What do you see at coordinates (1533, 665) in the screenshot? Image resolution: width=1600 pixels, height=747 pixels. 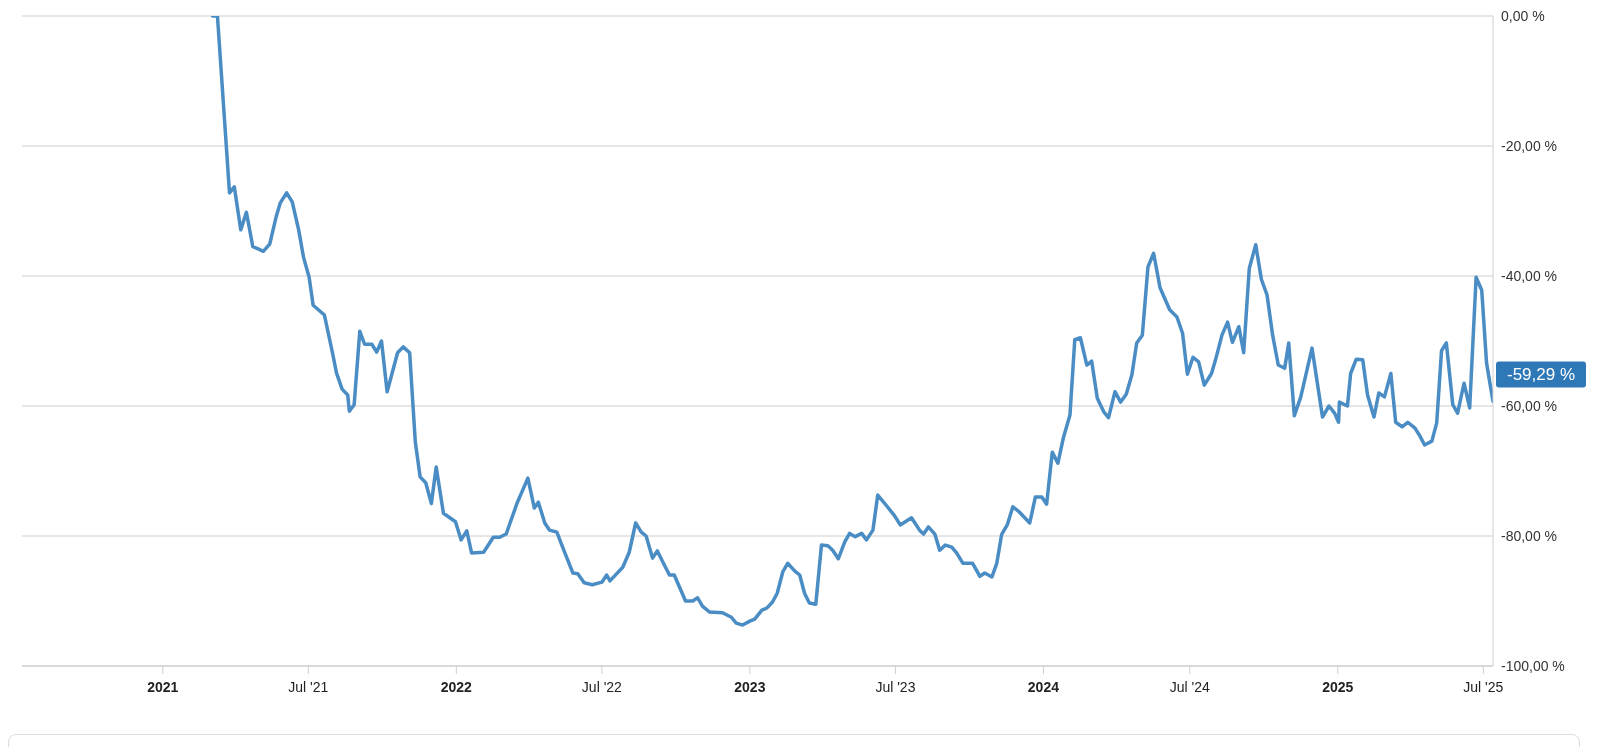 I see `y-tick-label: -100,00 %` at bounding box center [1533, 665].